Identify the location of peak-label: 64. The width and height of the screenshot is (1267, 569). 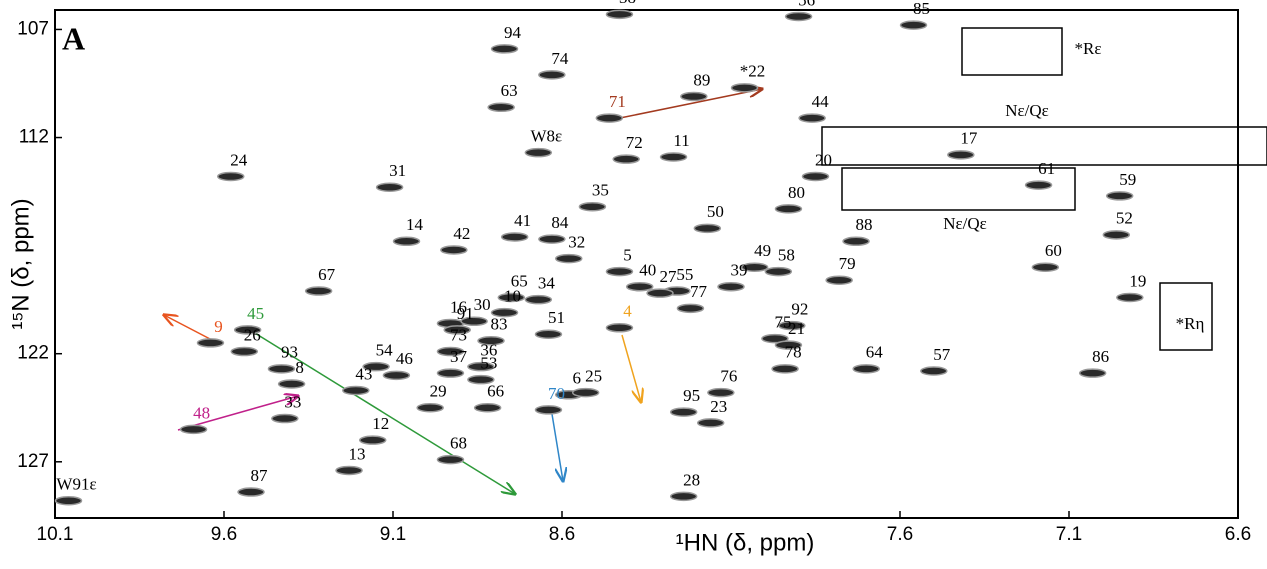
(875, 352).